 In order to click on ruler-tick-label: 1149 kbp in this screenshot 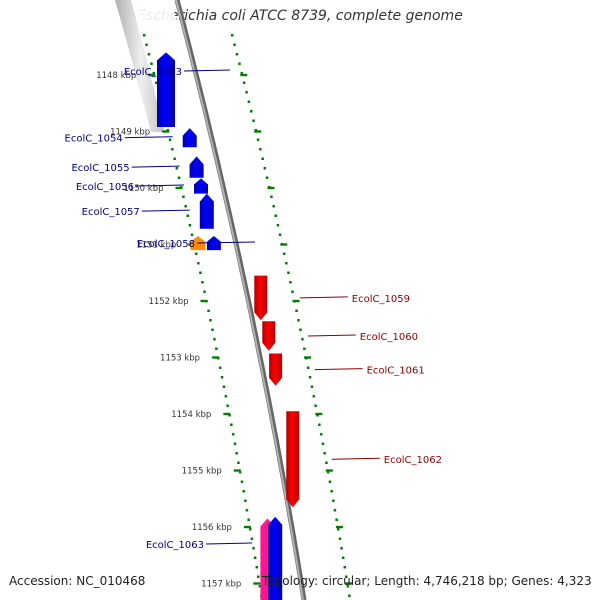, I will do `click(130, 133)`.